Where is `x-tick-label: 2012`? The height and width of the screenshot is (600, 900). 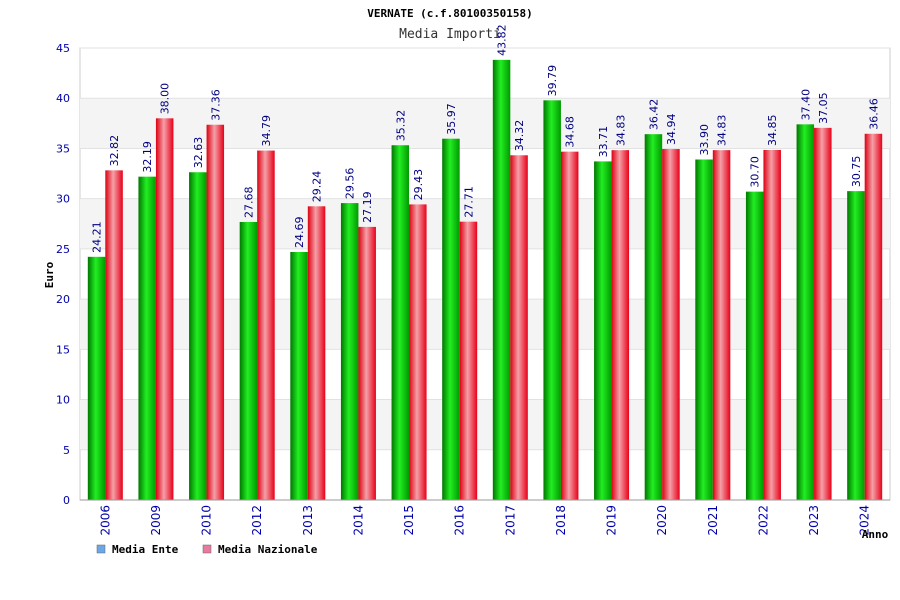
x-tick-label: 2012 is located at coordinates (257, 520).